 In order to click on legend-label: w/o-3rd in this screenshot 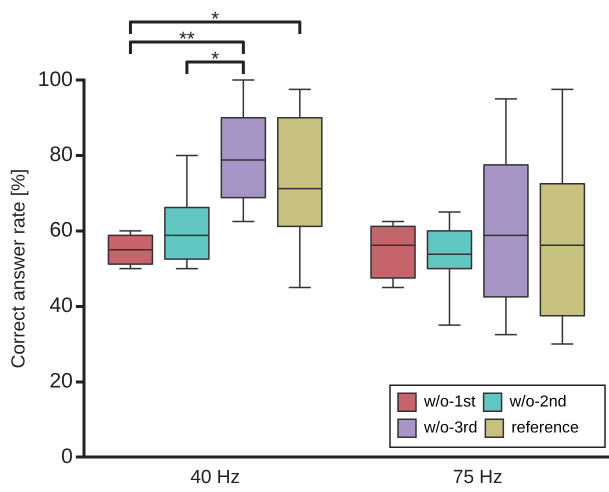, I will do `click(450, 428)`.